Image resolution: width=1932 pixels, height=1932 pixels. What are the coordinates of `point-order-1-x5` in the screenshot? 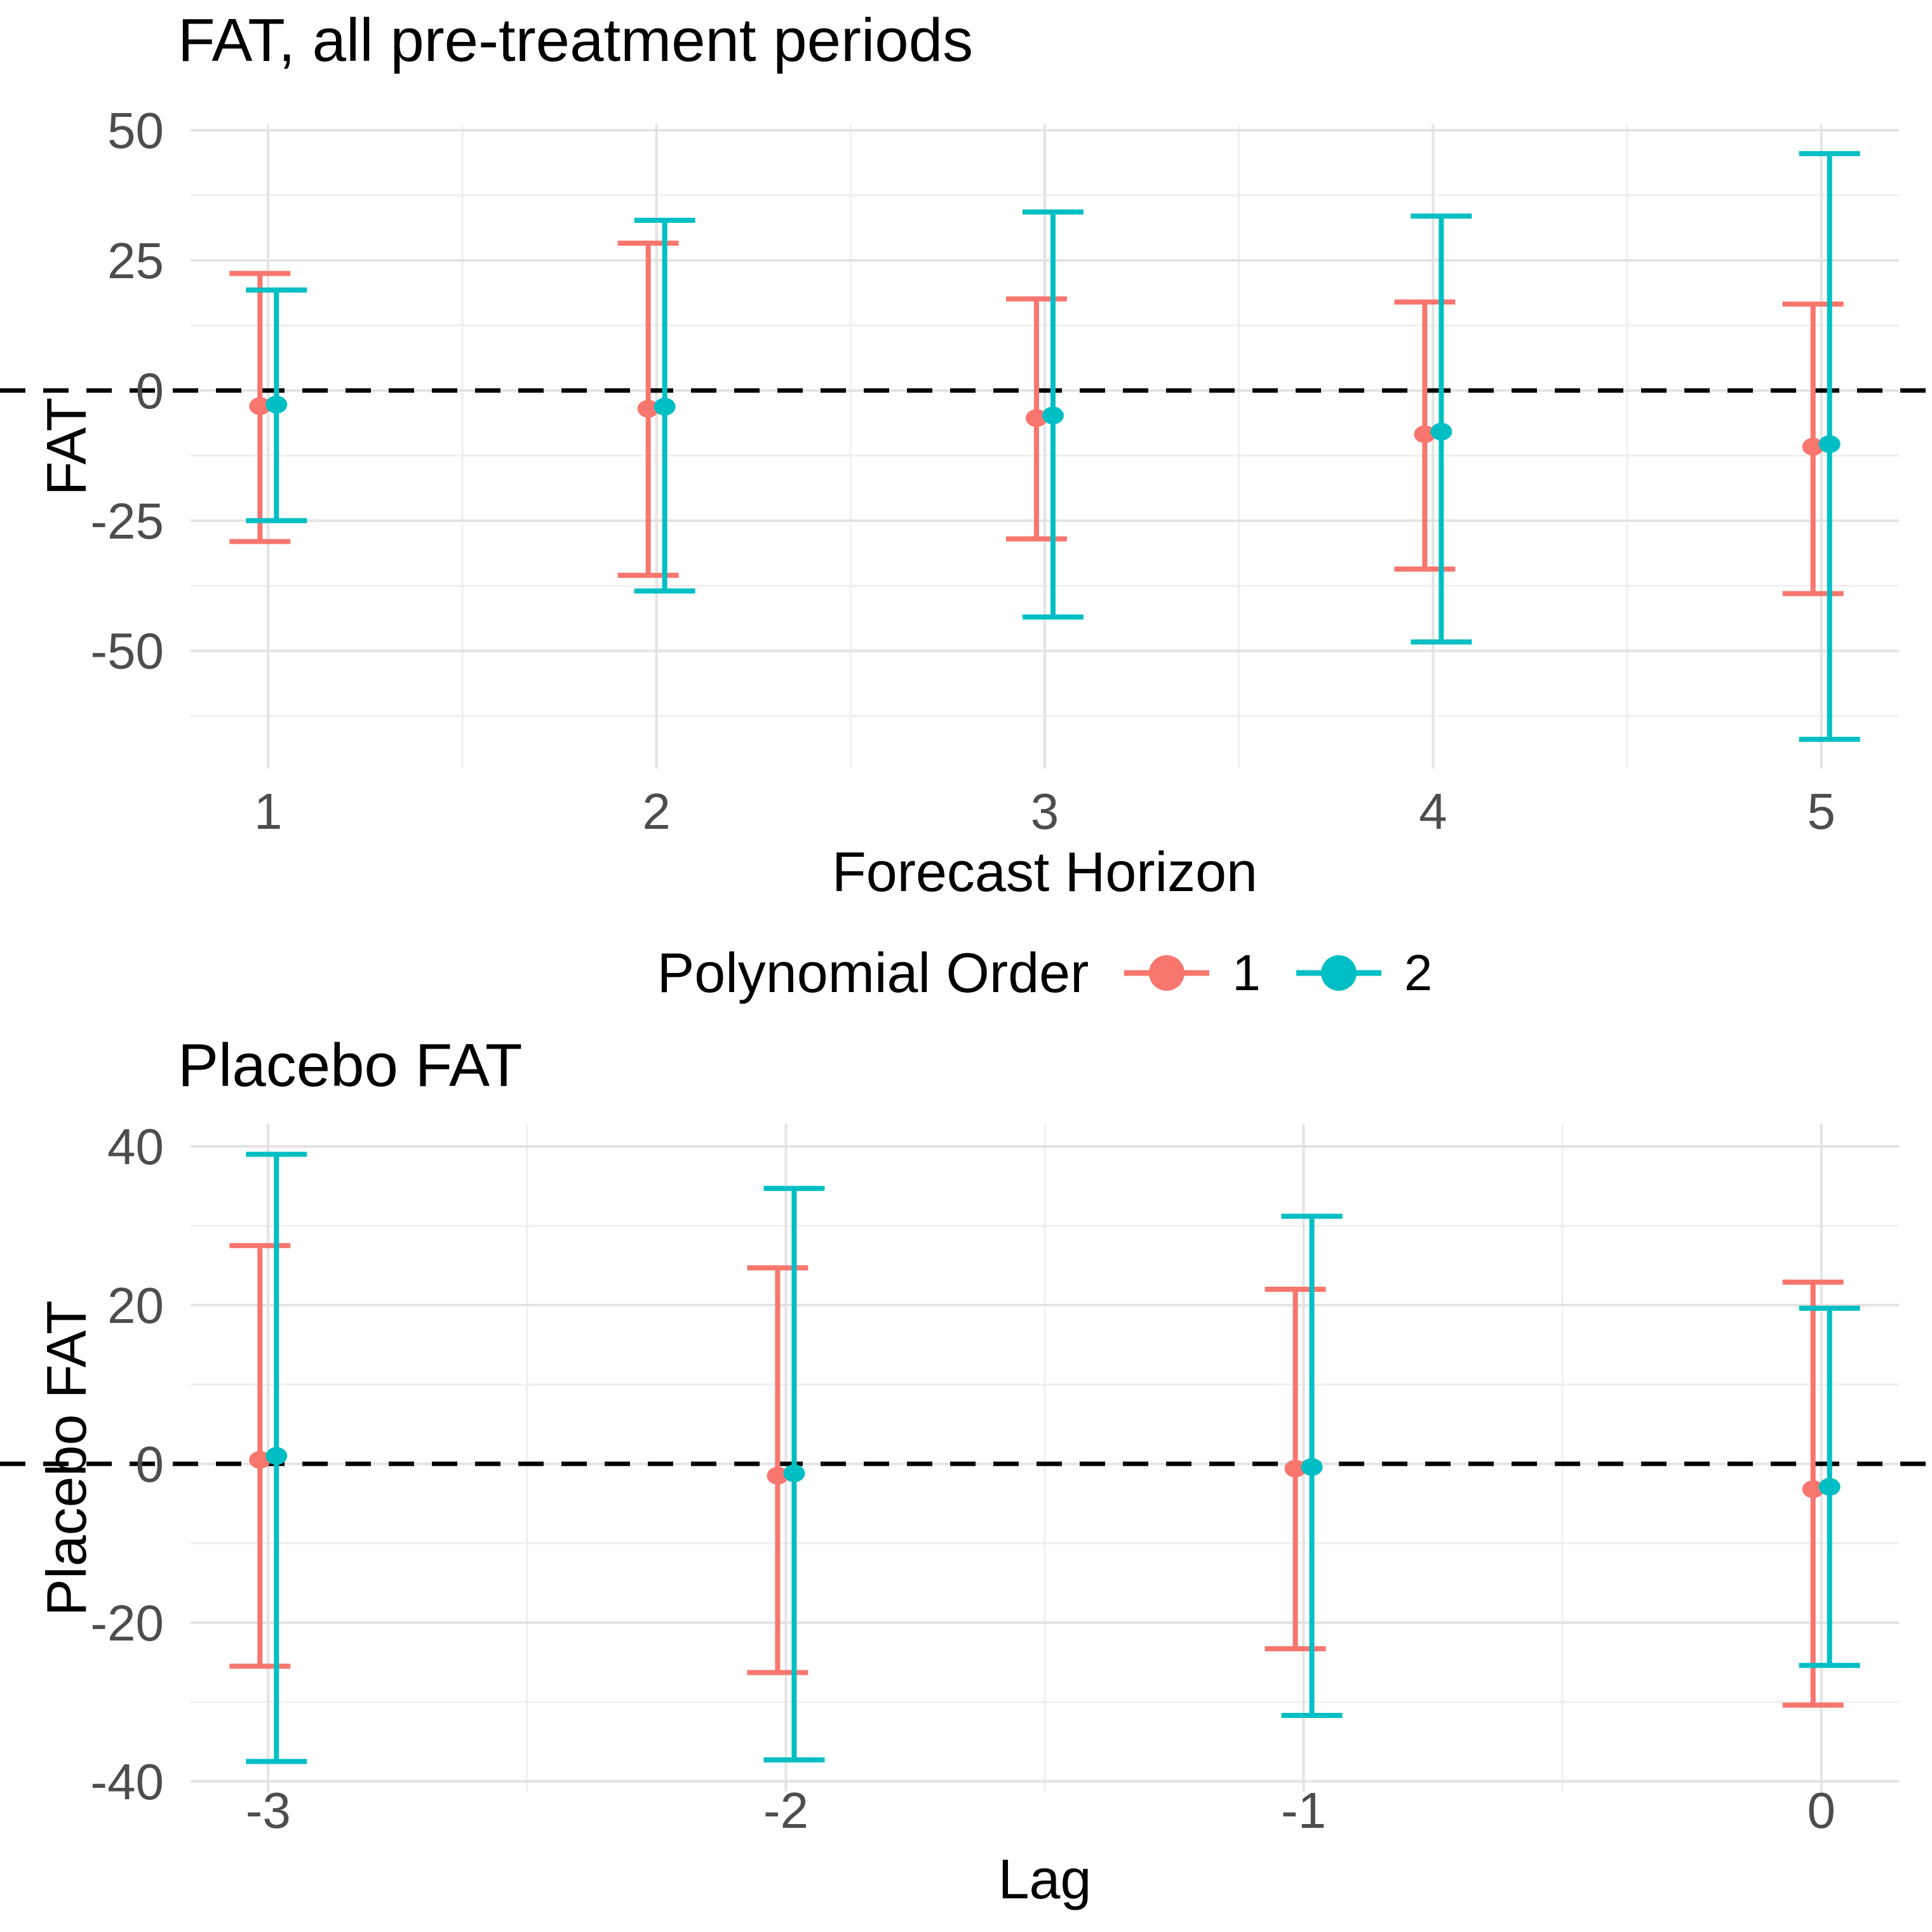 It's located at (1813, 447).